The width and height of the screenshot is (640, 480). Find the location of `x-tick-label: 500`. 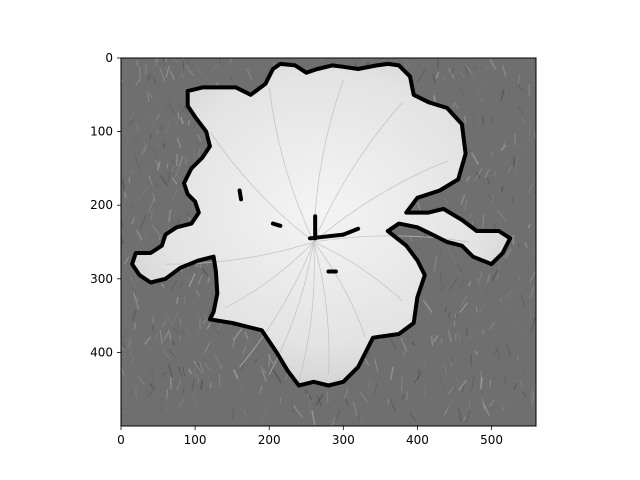

x-tick-label: 500 is located at coordinates (491, 440).